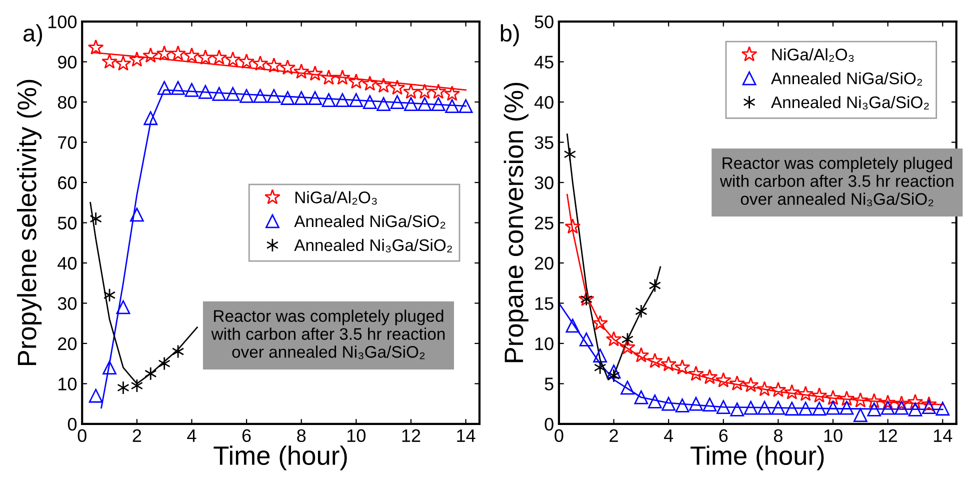  I want to click on annotation: Reactor was completely pluged with carbon after 3.5 hr reaction over annealed Ni₃Ga/SiO₂, so click(328, 335).